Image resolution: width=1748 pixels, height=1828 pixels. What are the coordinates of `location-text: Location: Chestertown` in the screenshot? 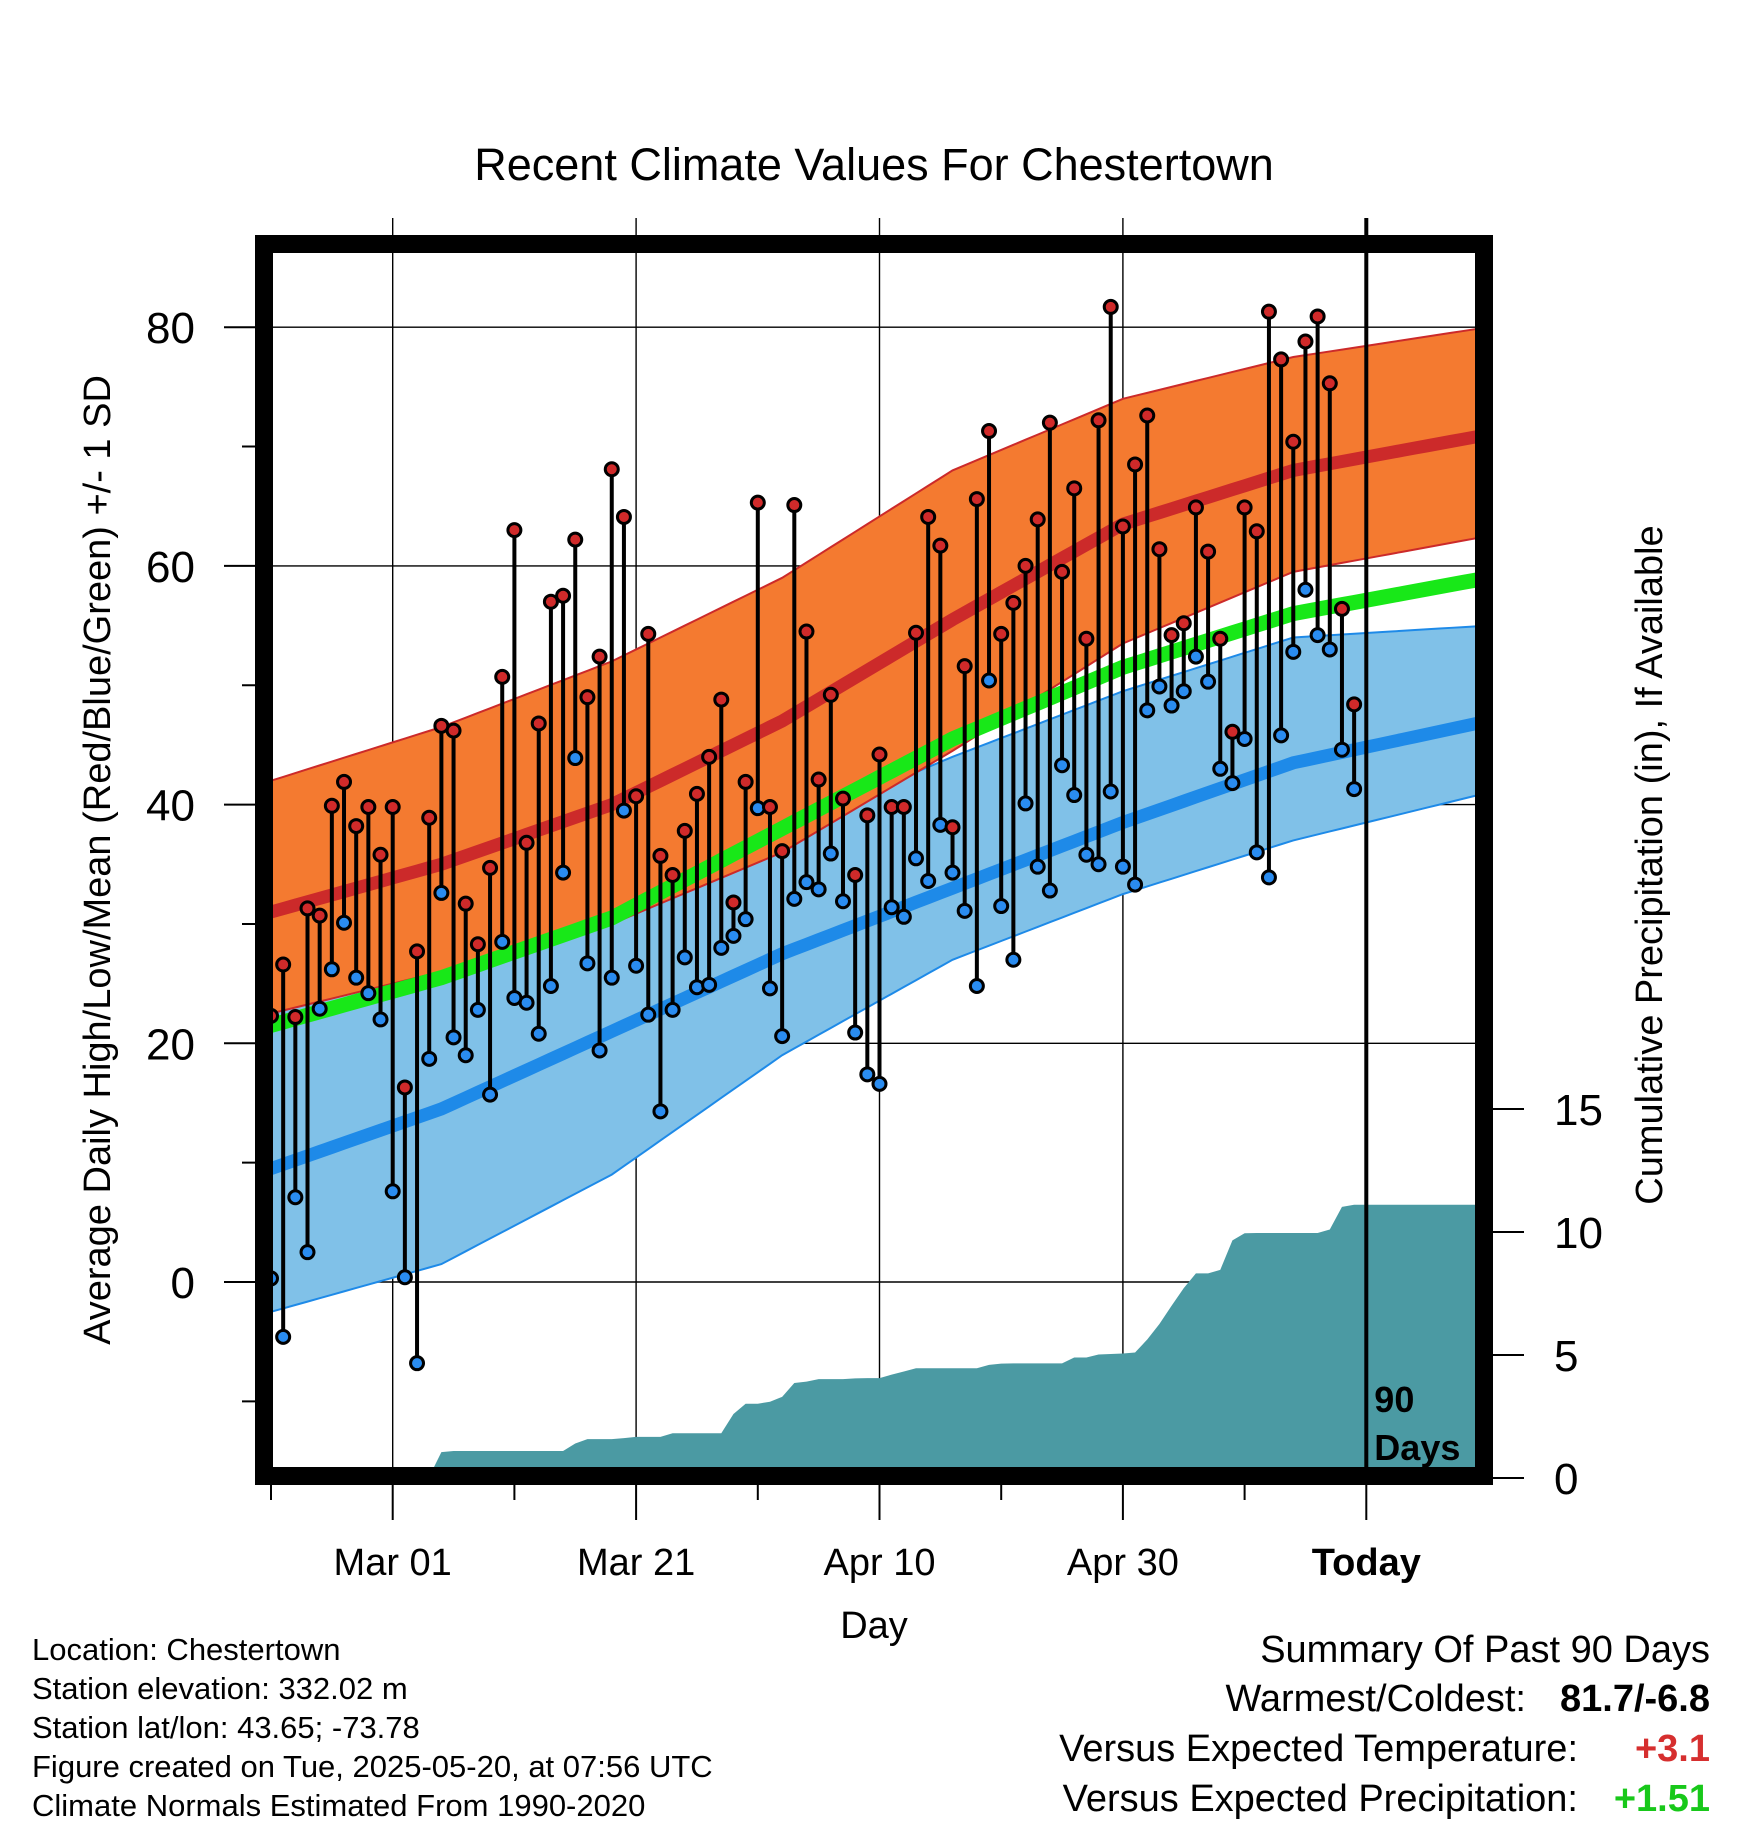 It's located at (186, 1649).